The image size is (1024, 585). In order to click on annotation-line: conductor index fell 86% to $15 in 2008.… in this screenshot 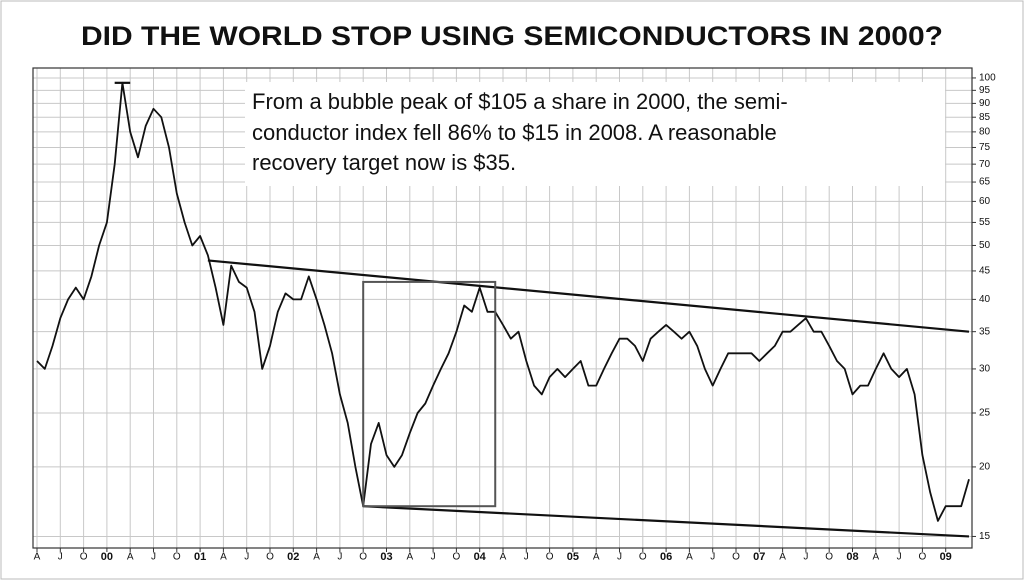, I will do `click(514, 132)`.